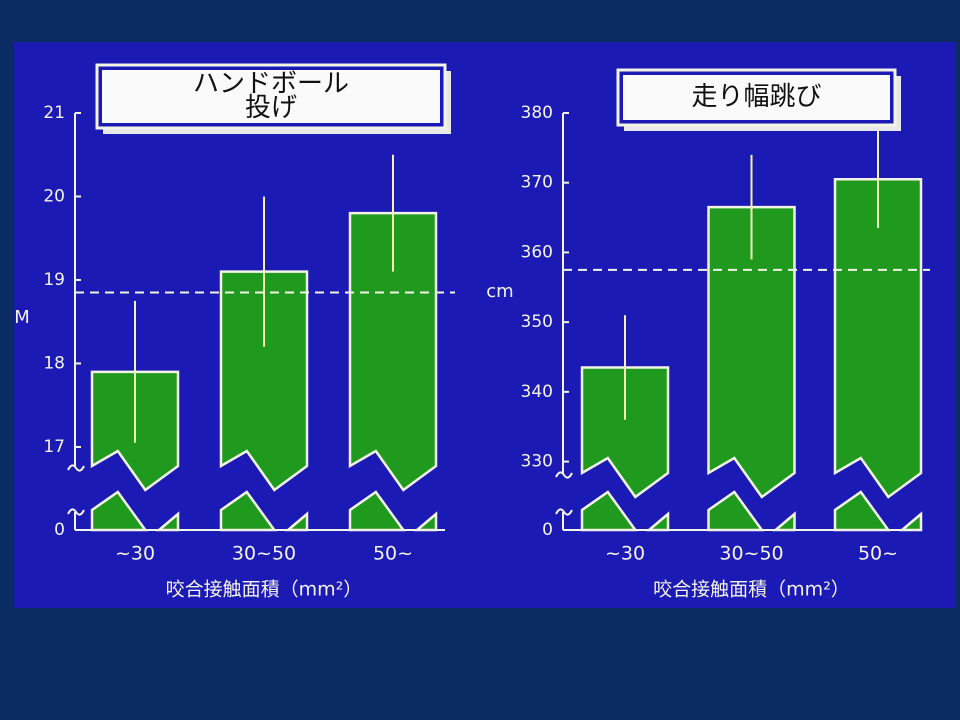  What do you see at coordinates (537, 113) in the screenshot?
I see `y-tick-label: 380` at bounding box center [537, 113].